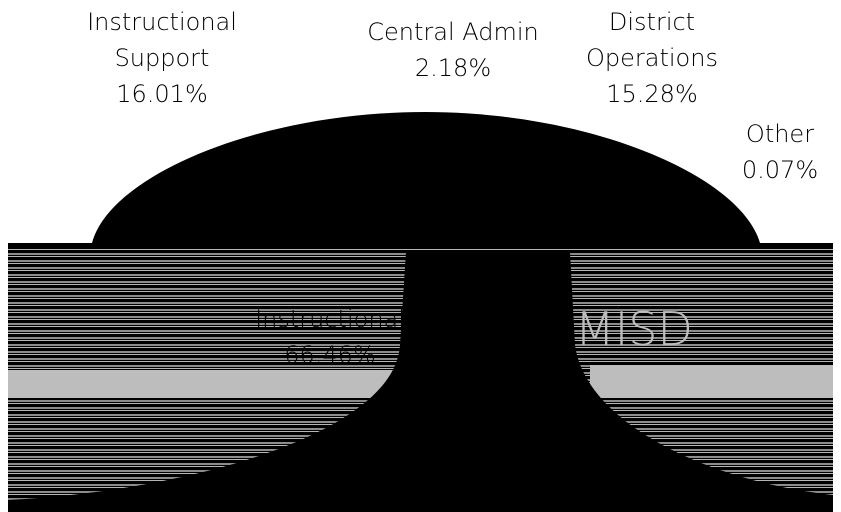 Image resolution: width=841 pixels, height=512 pixels. Describe the element at coordinates (711, 381) in the screenshot. I see `pie-side-highlight-right` at that location.